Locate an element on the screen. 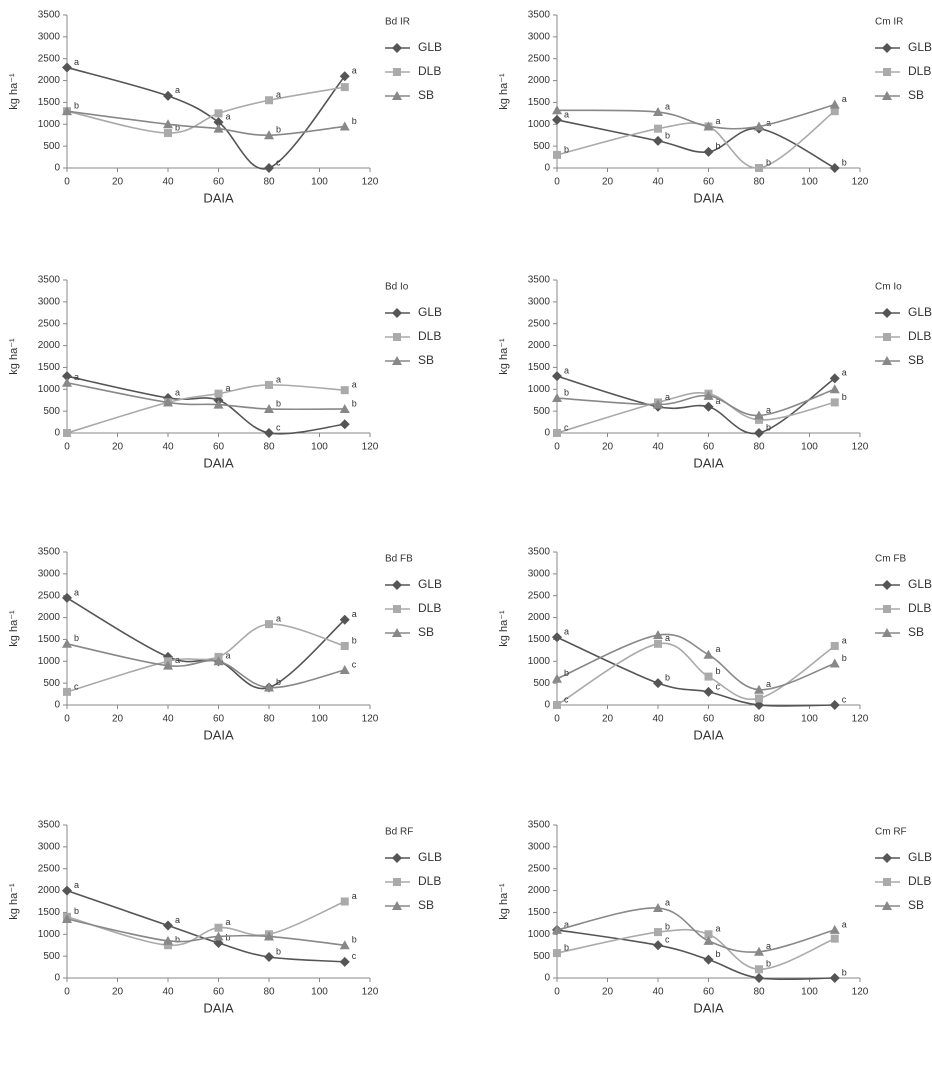  y-tick-label: 1500 is located at coordinates (49, 912).